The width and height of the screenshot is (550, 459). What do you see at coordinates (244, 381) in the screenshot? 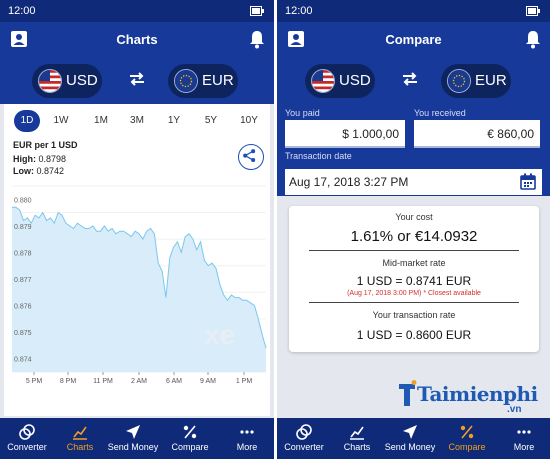
I see `x-tick-label: 1 PM` at bounding box center [244, 381].